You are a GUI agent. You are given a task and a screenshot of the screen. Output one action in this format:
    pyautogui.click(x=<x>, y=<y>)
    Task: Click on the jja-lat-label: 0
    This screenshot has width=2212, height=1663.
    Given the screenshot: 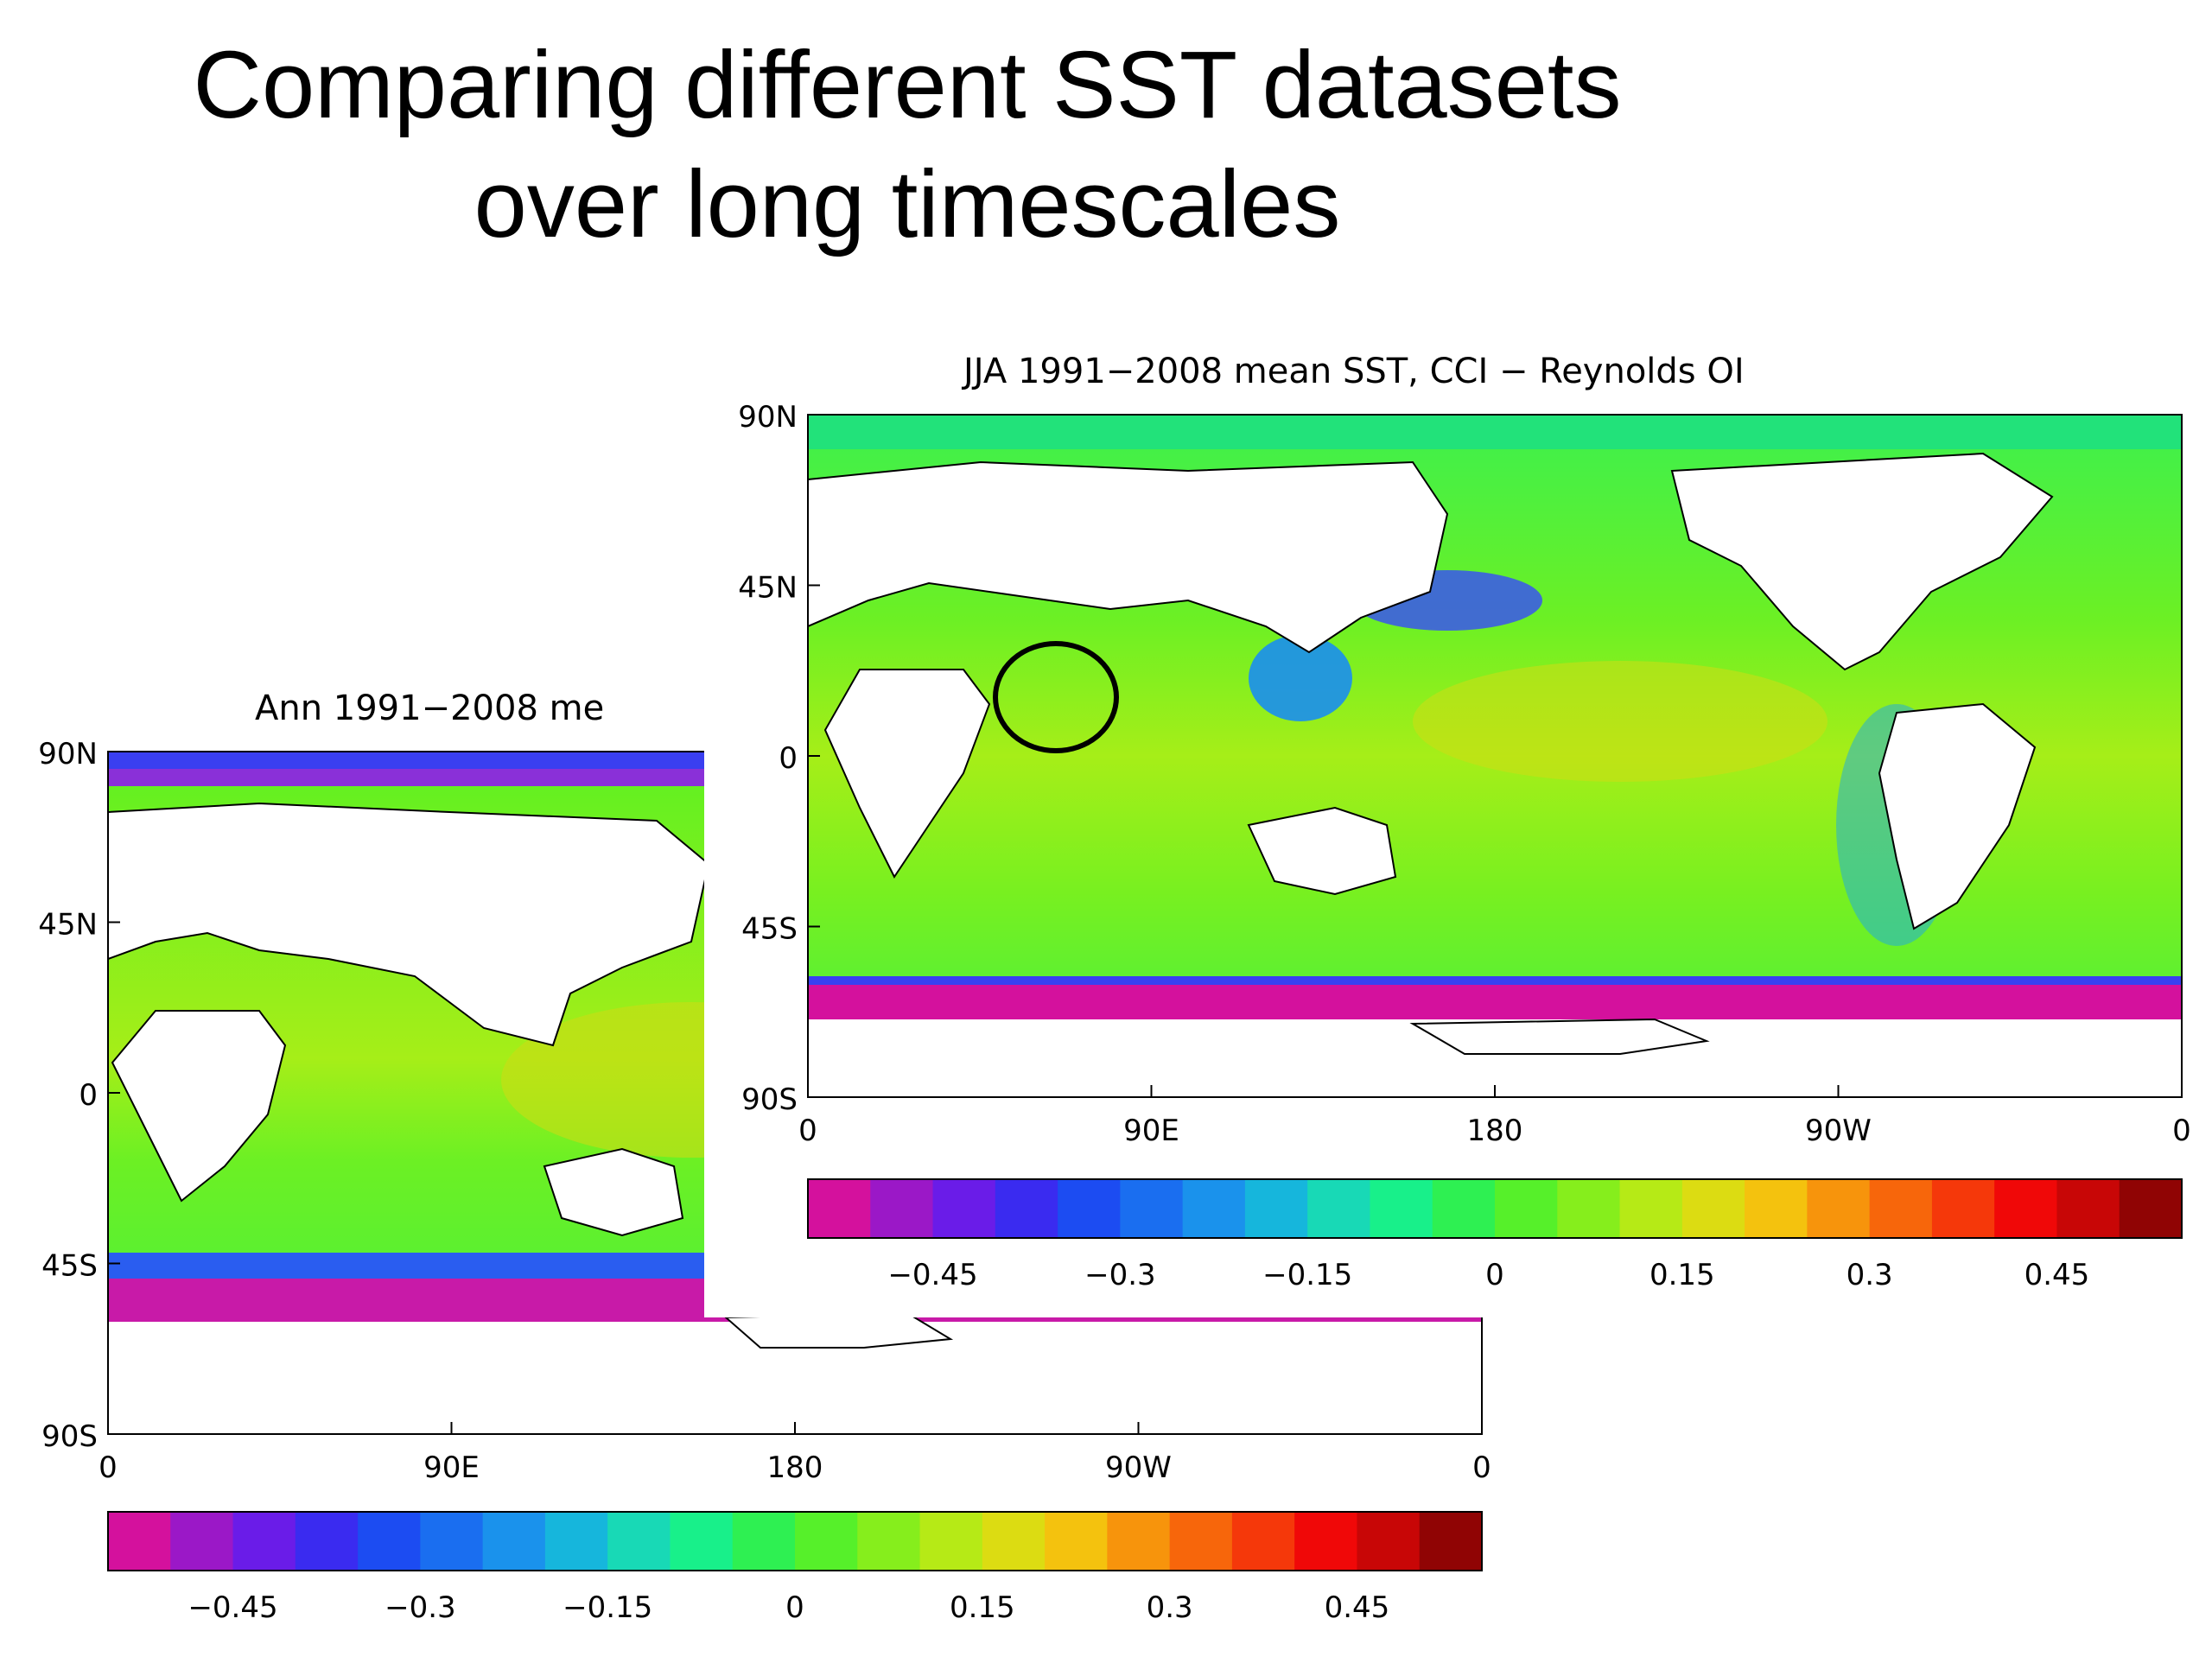 What is the action you would take?
    pyautogui.click(x=788, y=759)
    